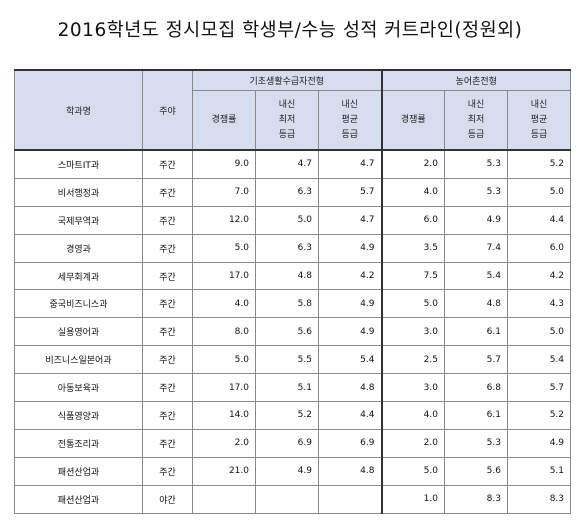  What do you see at coordinates (350, 120) in the screenshot?
I see `header-avg-grade: 내신 평균 등급` at bounding box center [350, 120].